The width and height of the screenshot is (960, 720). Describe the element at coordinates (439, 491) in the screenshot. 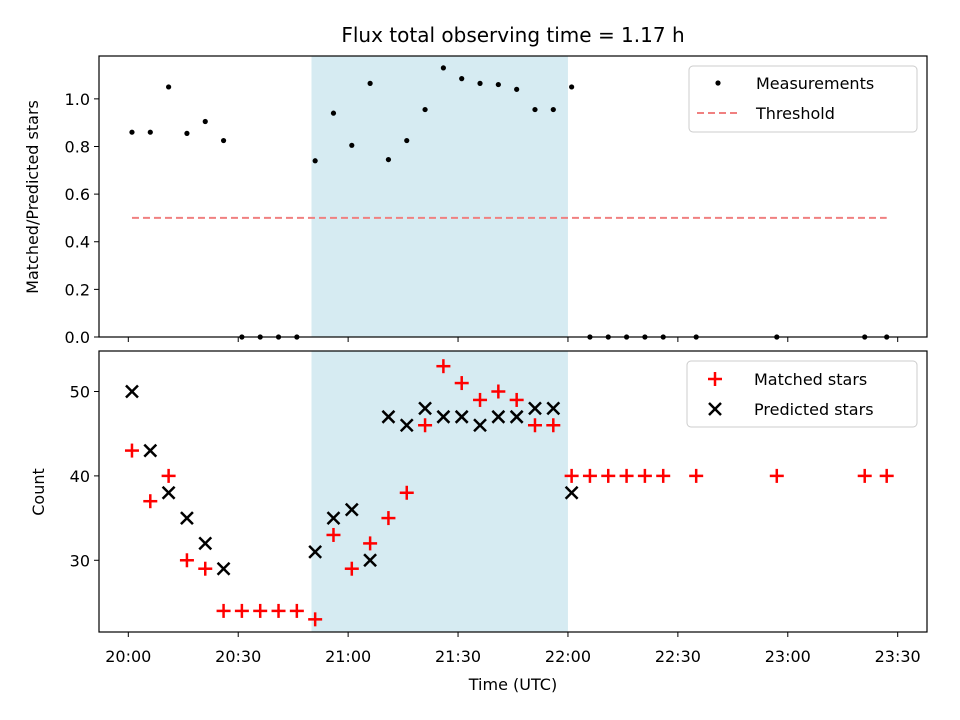

I see `bottom-observing-interval-shading` at that location.